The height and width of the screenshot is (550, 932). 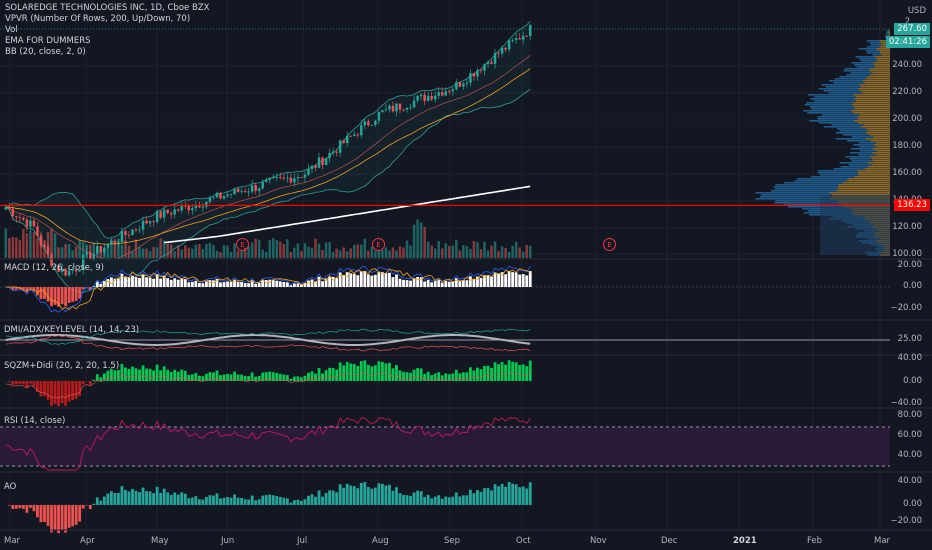 What do you see at coordinates (378, 244) in the screenshot?
I see `earnings-event-2: E` at bounding box center [378, 244].